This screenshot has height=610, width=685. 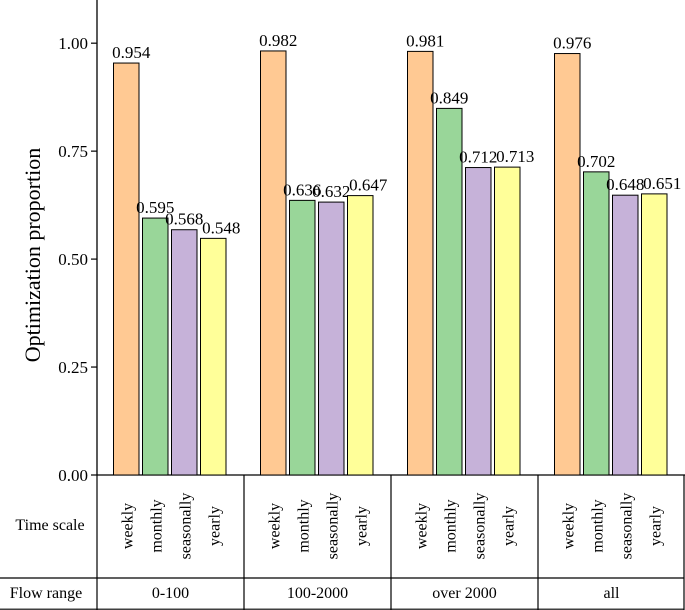 I want to click on y-axis-label: Optimization proportion, so click(x=32, y=255).